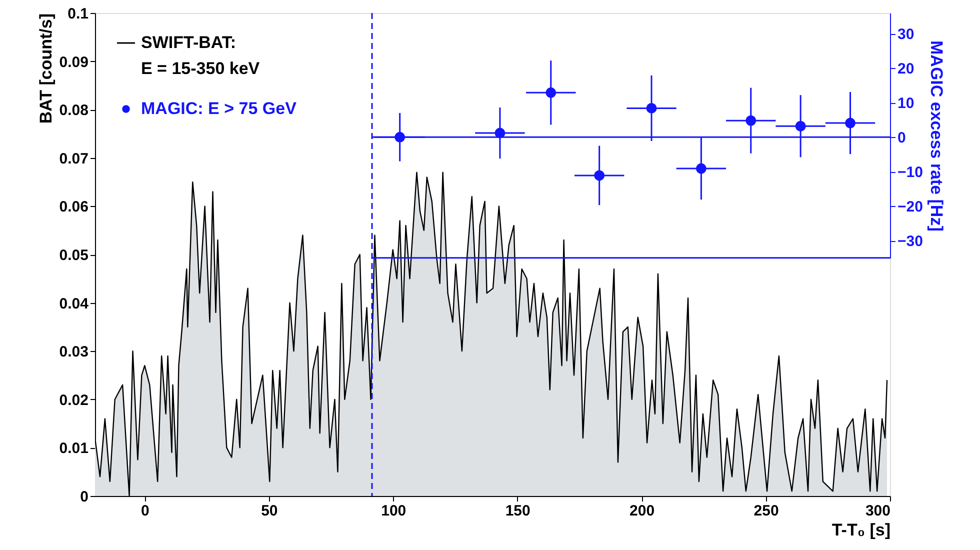 Image resolution: width=980 pixels, height=550 pixels. Describe the element at coordinates (145, 511) in the screenshot. I see `x-tick-label: 0` at that location.